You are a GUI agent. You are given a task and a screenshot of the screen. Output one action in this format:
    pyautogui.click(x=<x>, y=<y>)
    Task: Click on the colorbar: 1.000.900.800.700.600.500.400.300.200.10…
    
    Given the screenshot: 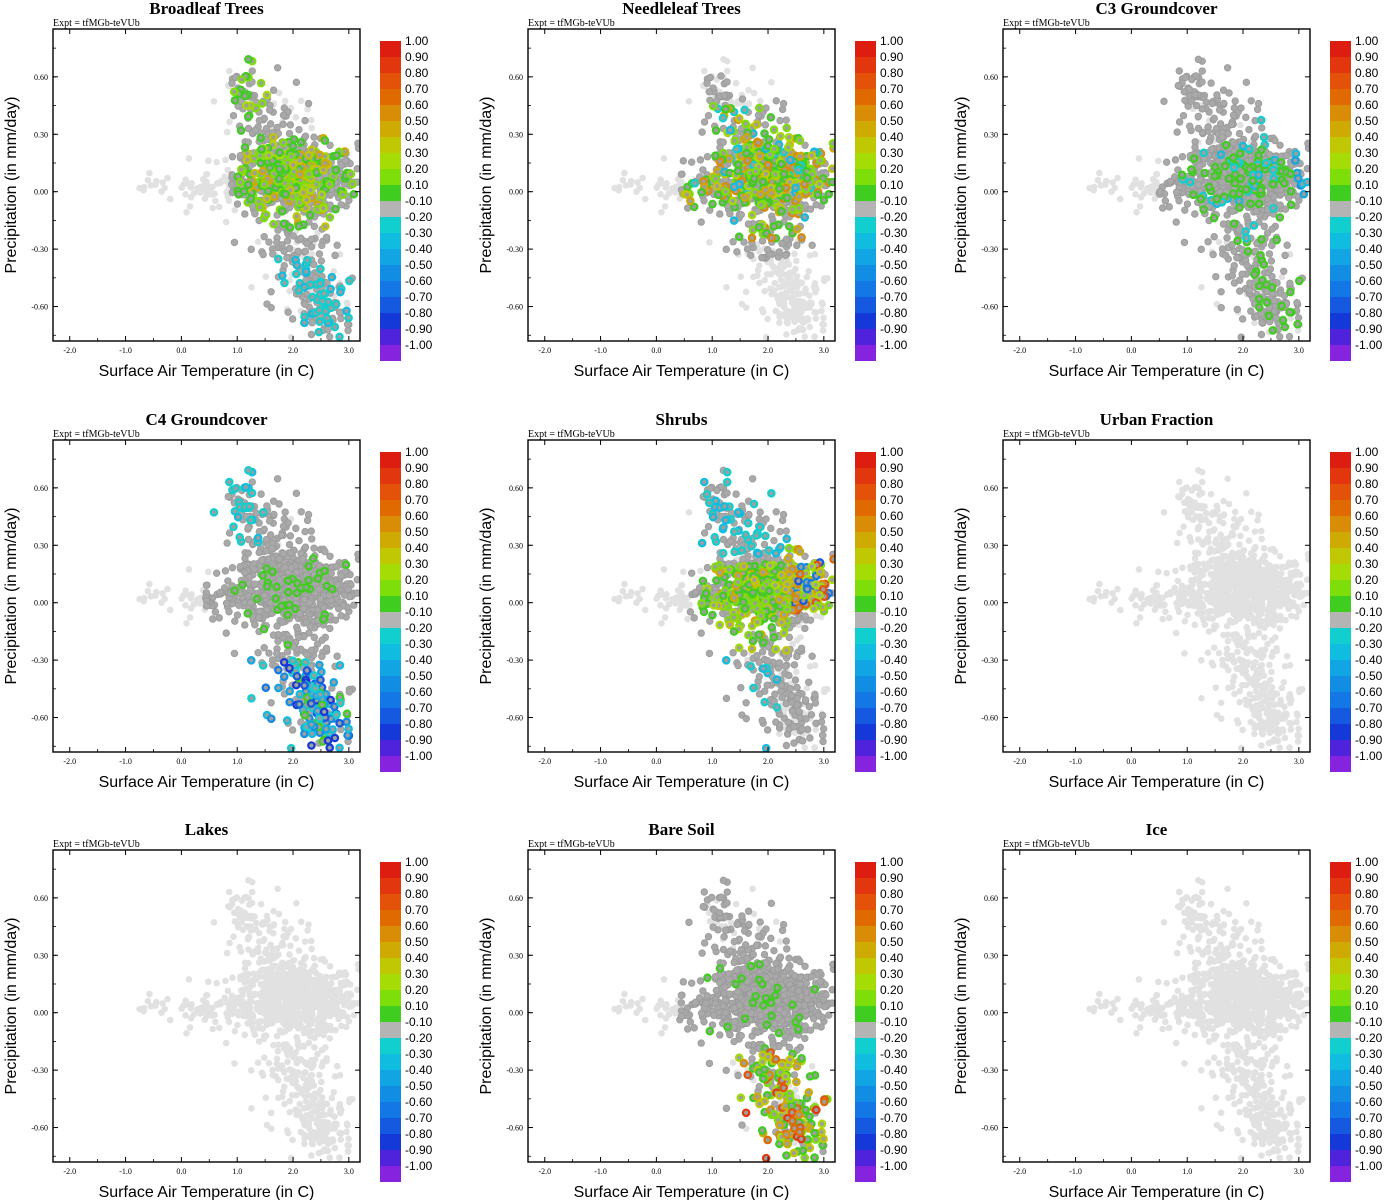 What is the action you would take?
    pyautogui.click(x=881, y=197)
    